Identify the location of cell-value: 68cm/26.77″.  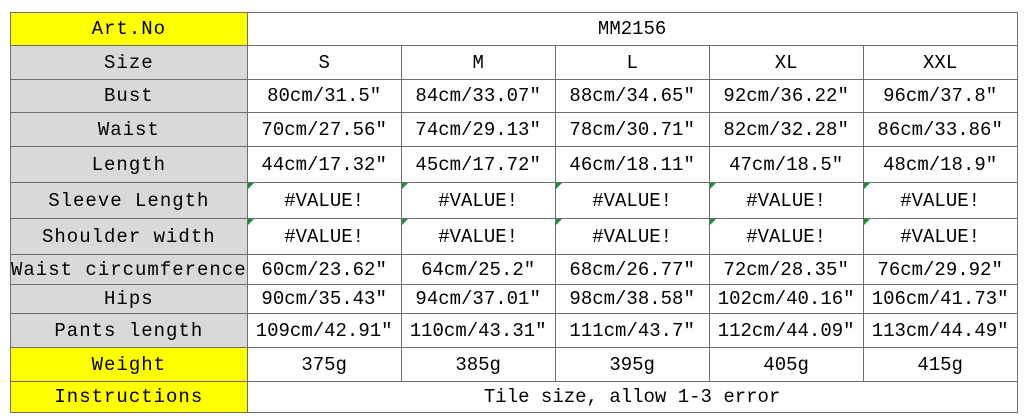
(632, 269).